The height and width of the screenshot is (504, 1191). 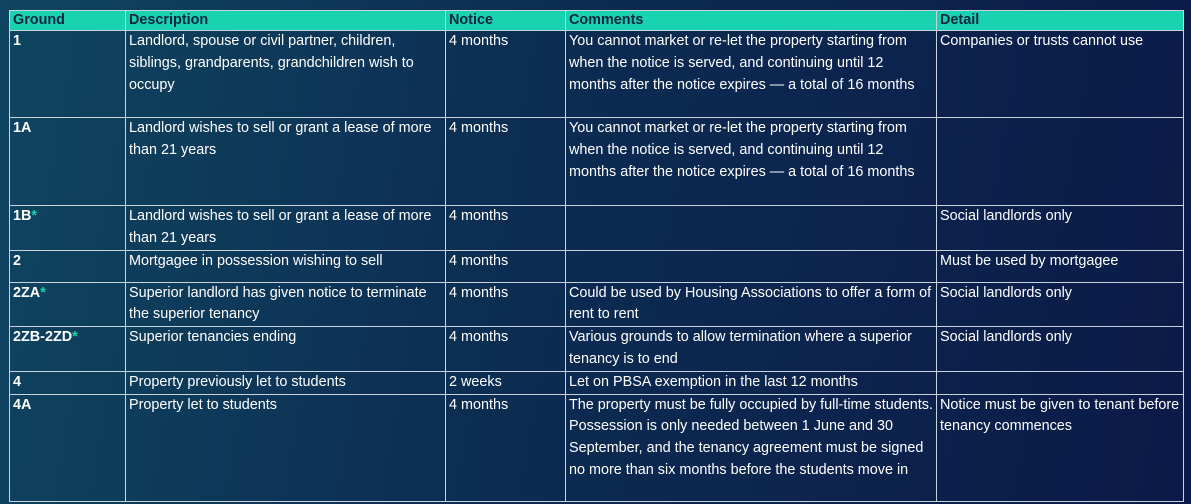 I want to click on ground-text: 4, so click(x=17, y=381).